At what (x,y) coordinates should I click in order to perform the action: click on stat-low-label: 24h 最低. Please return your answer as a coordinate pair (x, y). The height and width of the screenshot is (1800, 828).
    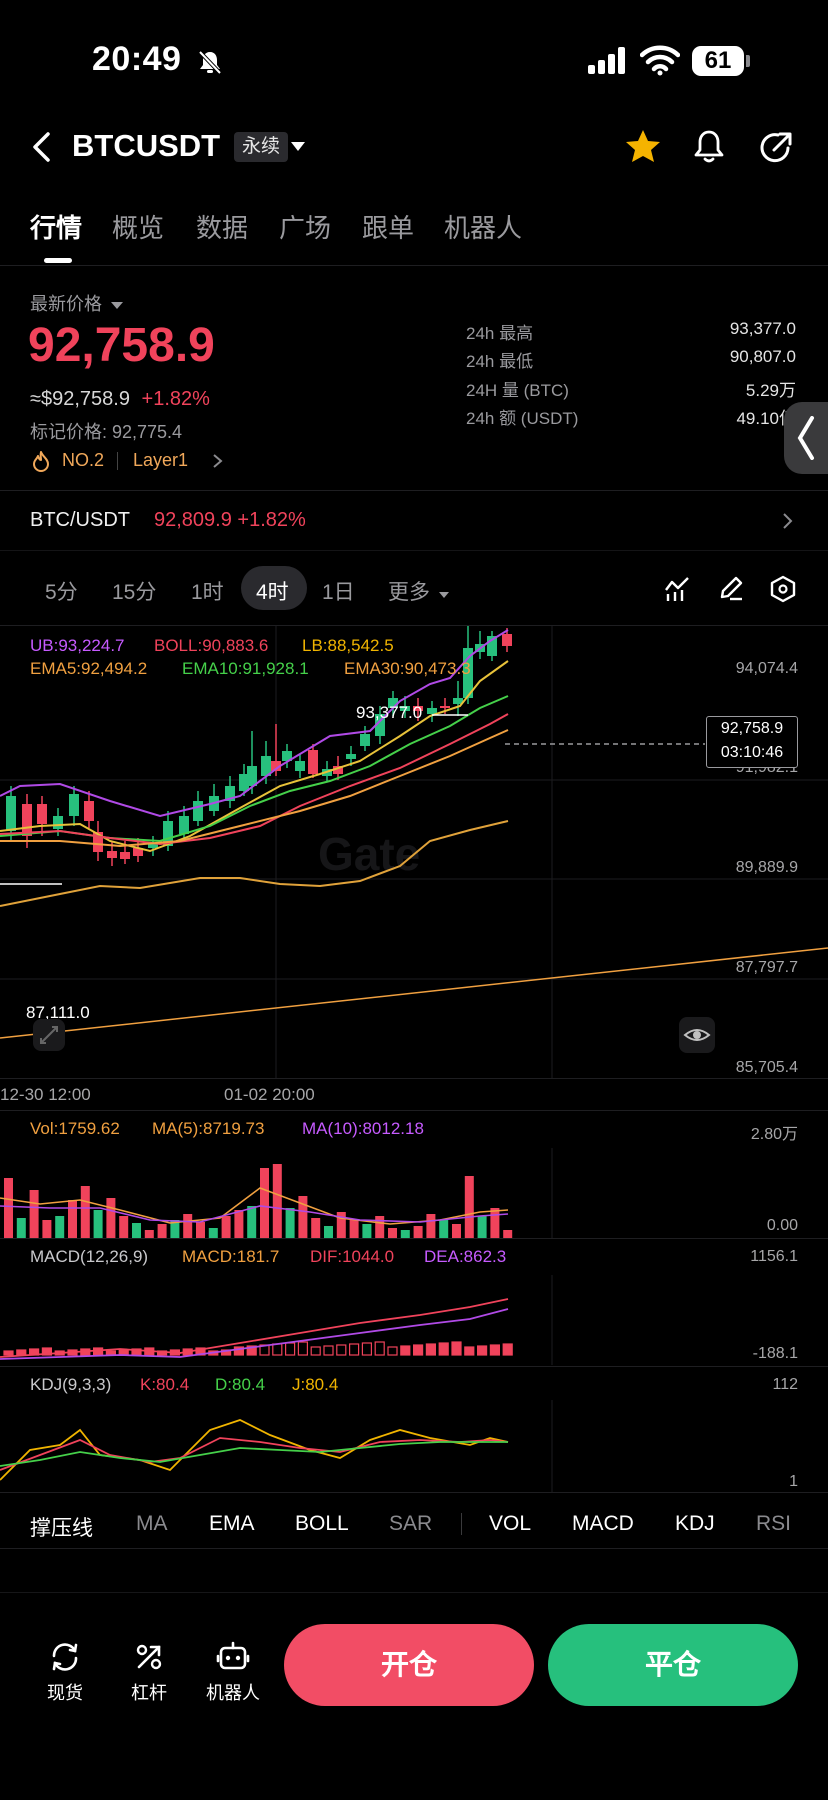
    Looking at the image, I should click on (500, 361).